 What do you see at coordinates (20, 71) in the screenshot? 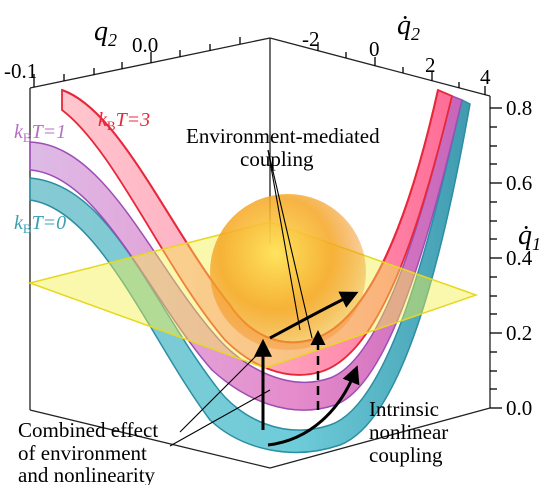
I see `q2-tick-label: -0.1` at bounding box center [20, 71].